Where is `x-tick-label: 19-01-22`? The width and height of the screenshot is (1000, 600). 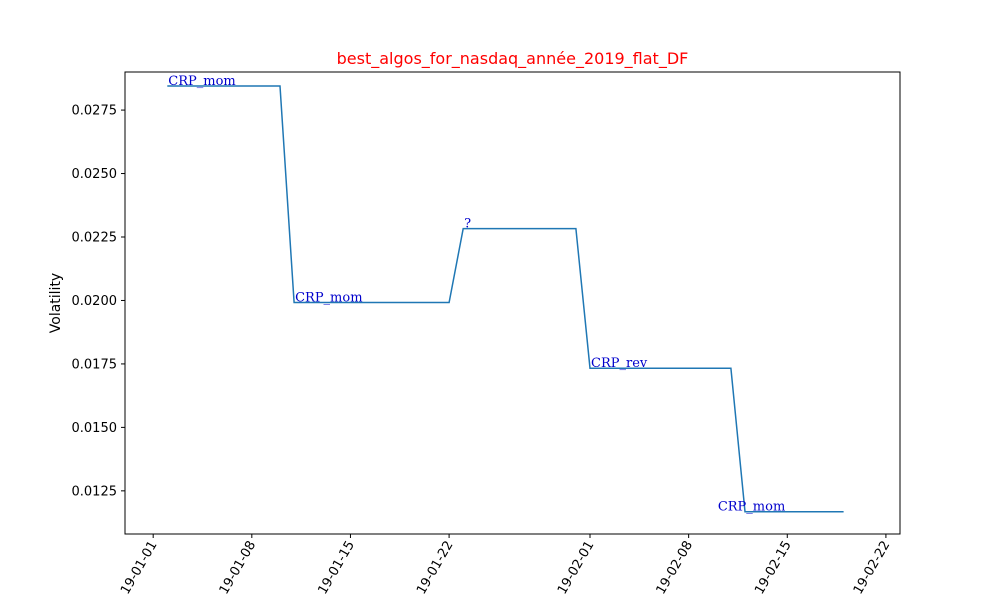 x-tick-label: 19-01-22 is located at coordinates (435, 568).